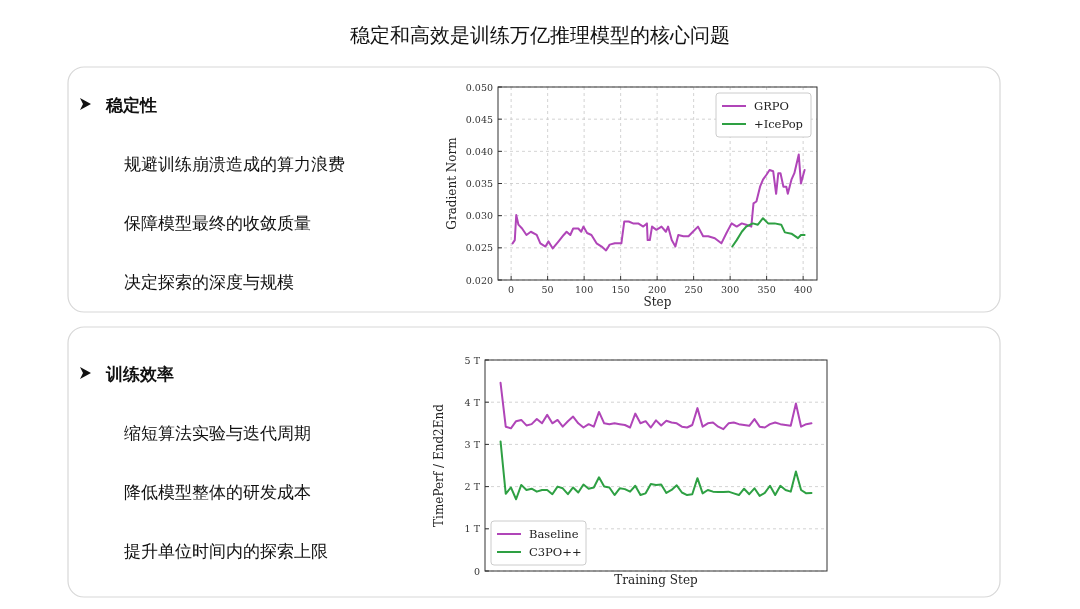 This screenshot has width=1080, height=609. Describe the element at coordinates (479, 87) in the screenshot. I see `y-tick-label: 0.050` at that location.